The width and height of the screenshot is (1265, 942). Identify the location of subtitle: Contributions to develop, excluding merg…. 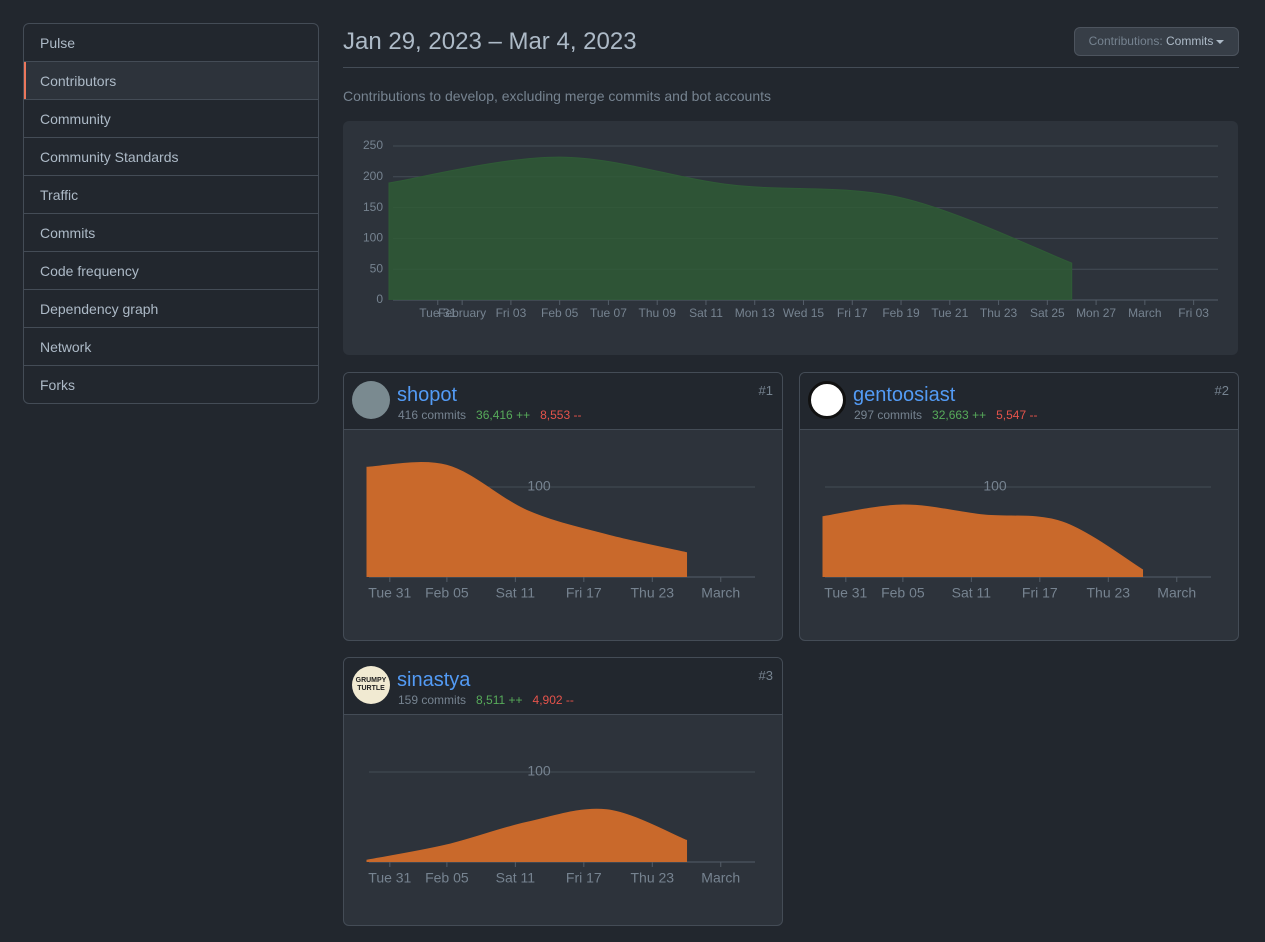
(557, 96).